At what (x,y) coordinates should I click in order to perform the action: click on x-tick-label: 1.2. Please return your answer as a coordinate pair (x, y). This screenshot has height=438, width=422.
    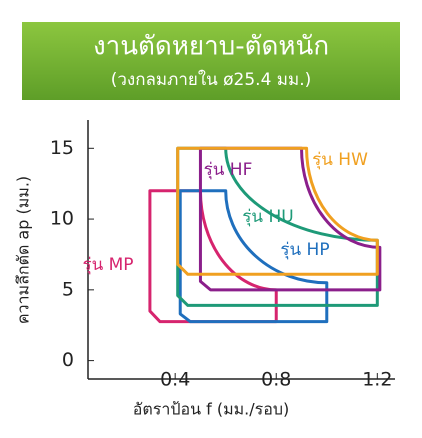
    Looking at the image, I should click on (377, 380).